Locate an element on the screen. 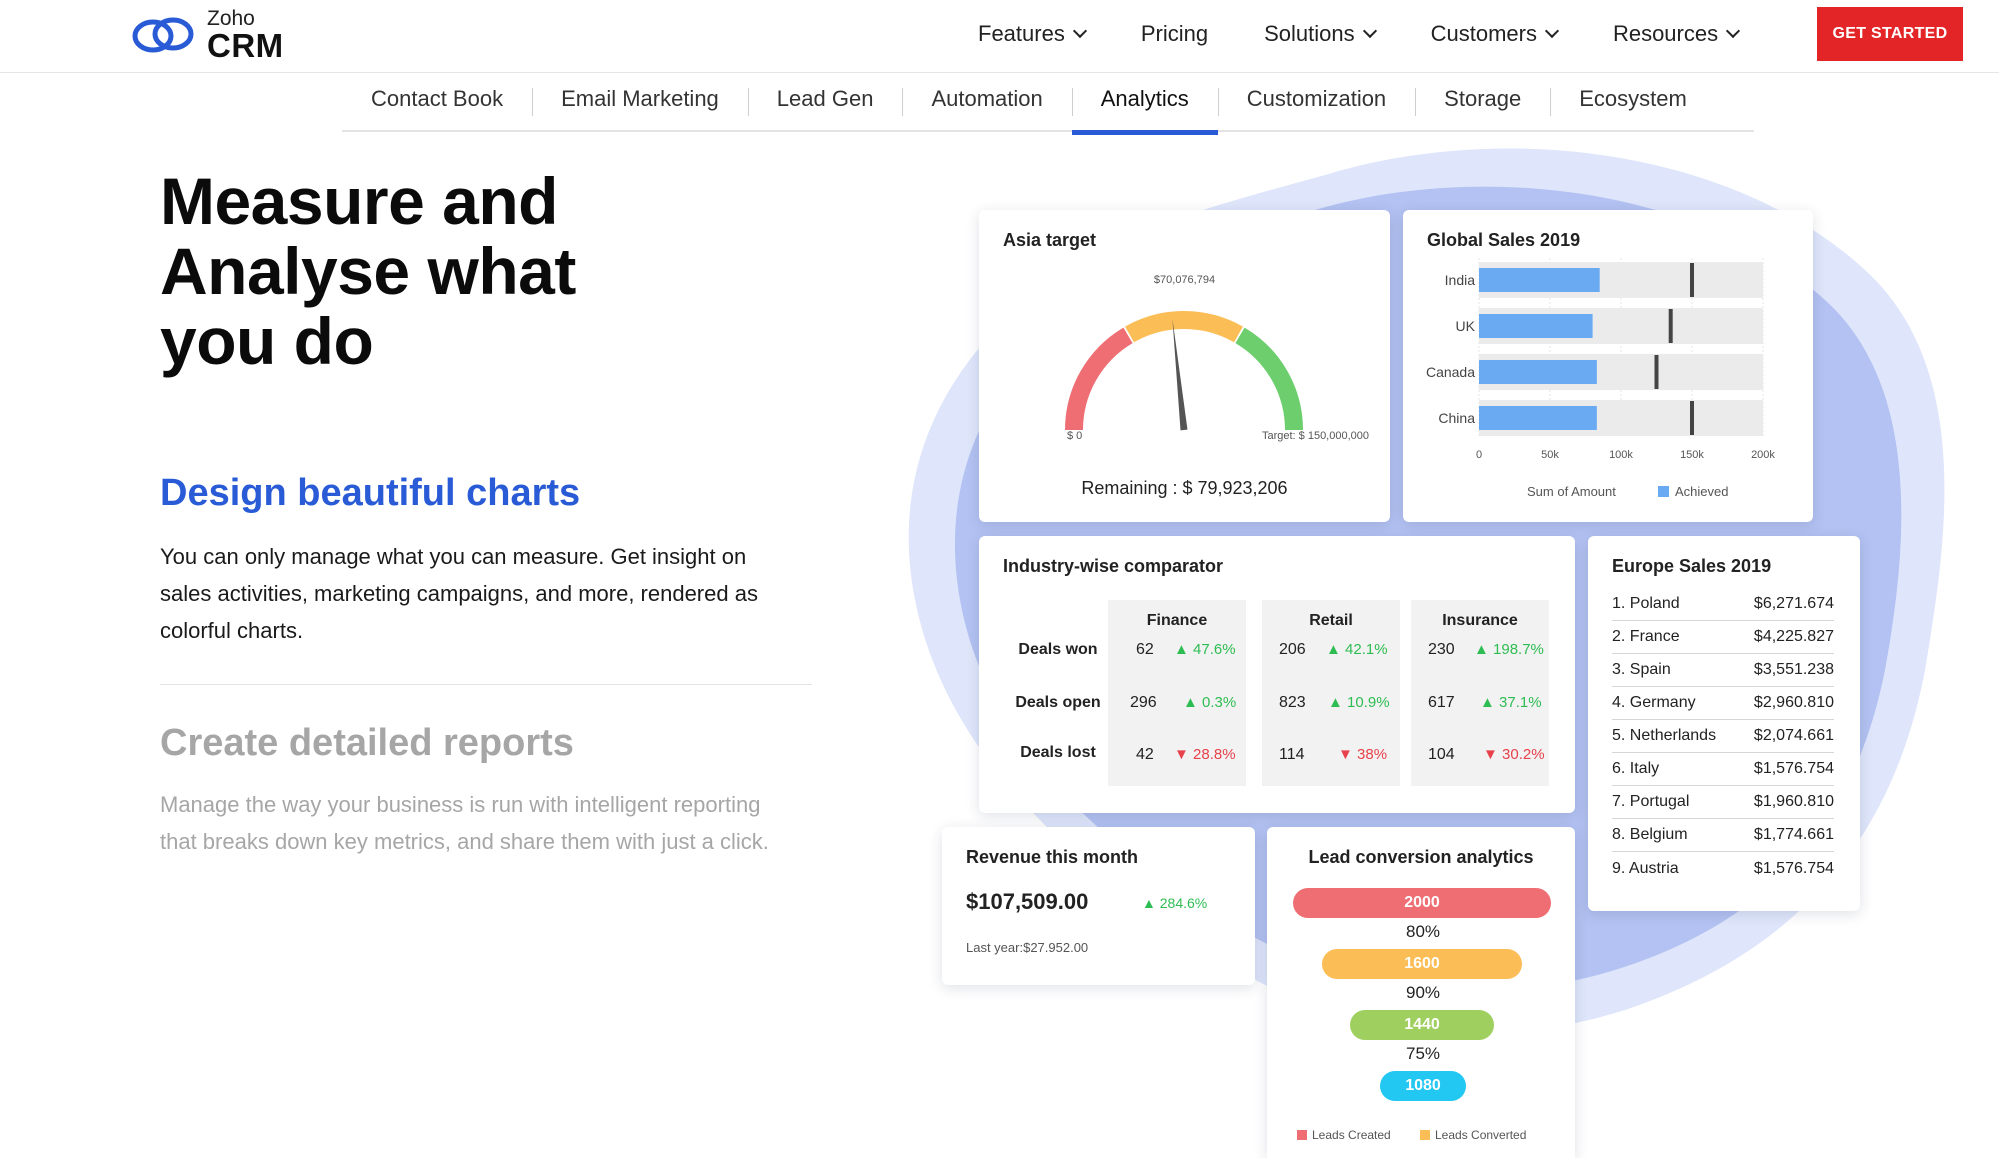 The height and width of the screenshot is (1158, 1999). tab-customization: Customization is located at coordinates (1316, 106).